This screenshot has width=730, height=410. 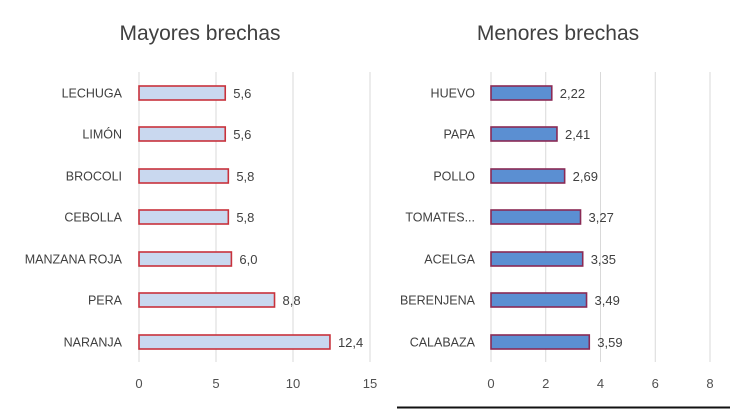 What do you see at coordinates (105, 301) in the screenshot?
I see `left-category-label: PERA` at bounding box center [105, 301].